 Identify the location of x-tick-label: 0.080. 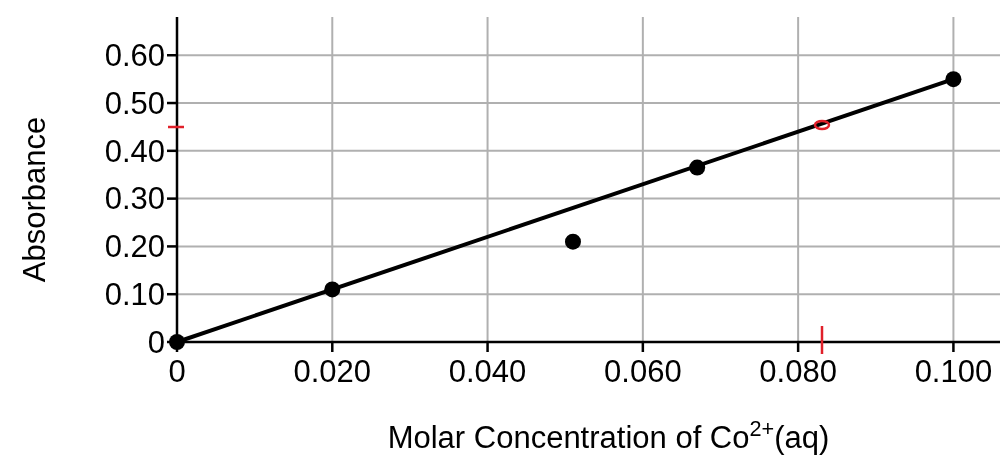
(798, 371).